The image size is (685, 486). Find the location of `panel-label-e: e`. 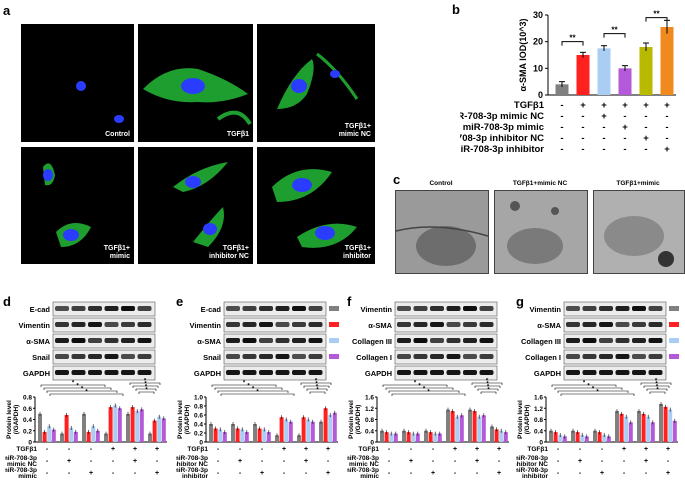

panel-label-e: e is located at coordinates (180, 301).